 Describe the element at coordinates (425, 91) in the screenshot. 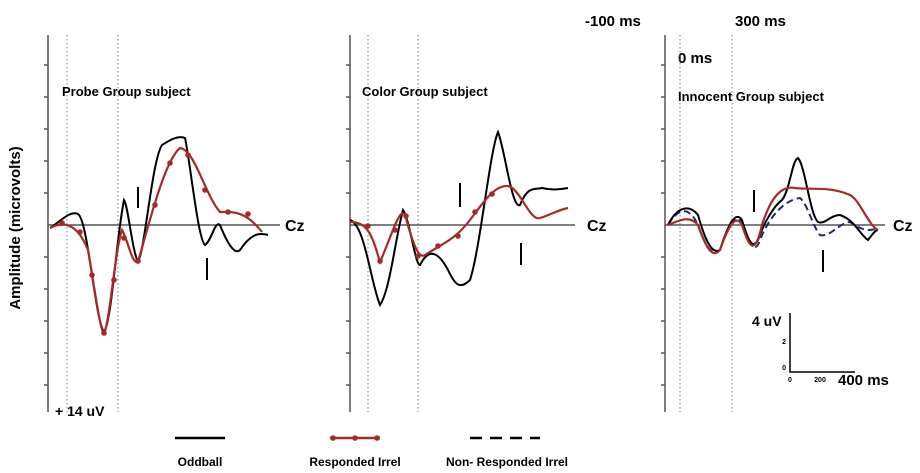

I see `panel-title: Color Group subject` at that location.